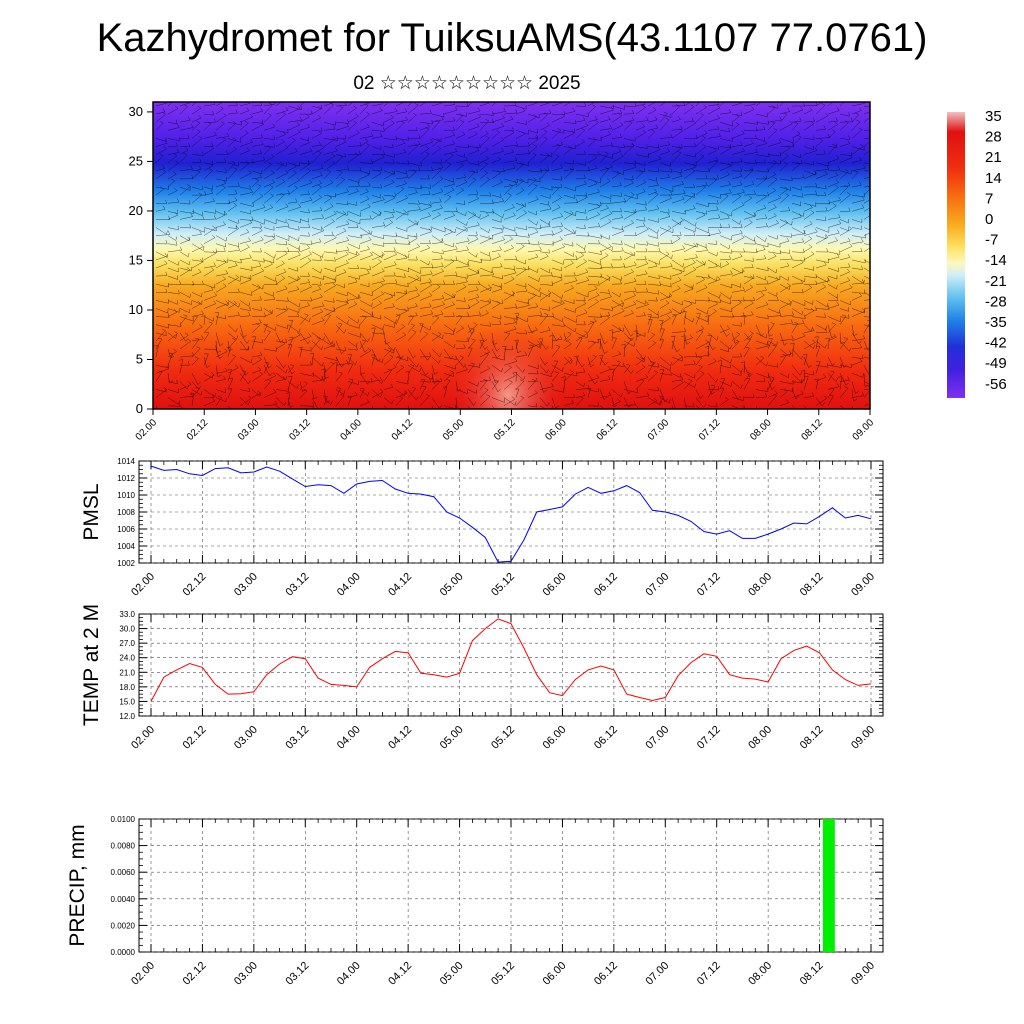 This screenshot has width=1024, height=1024. What do you see at coordinates (996, 322) in the screenshot?
I see `colorbar-label: -35` at bounding box center [996, 322].